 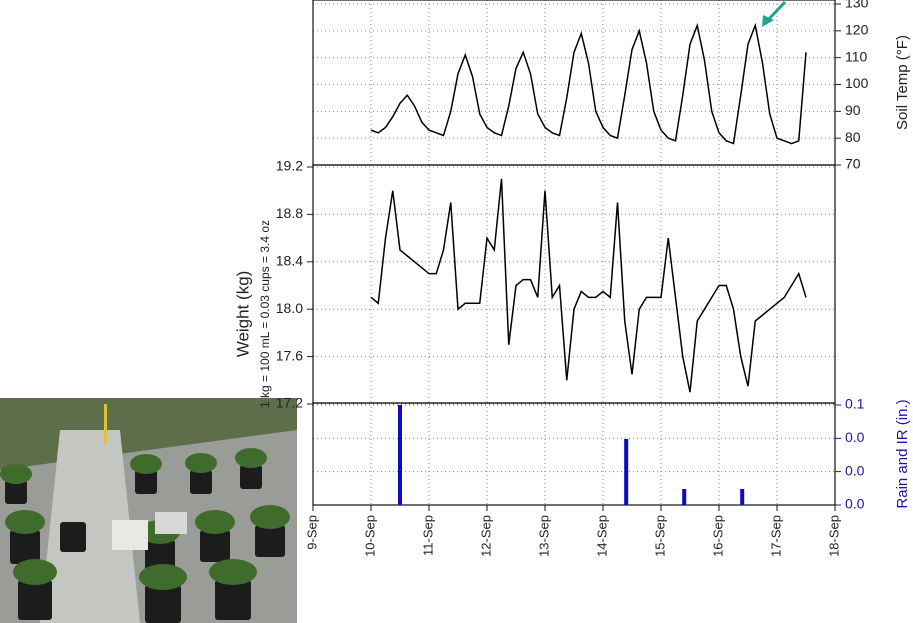 I want to click on y-tick-label: 19.2, so click(x=289, y=166).